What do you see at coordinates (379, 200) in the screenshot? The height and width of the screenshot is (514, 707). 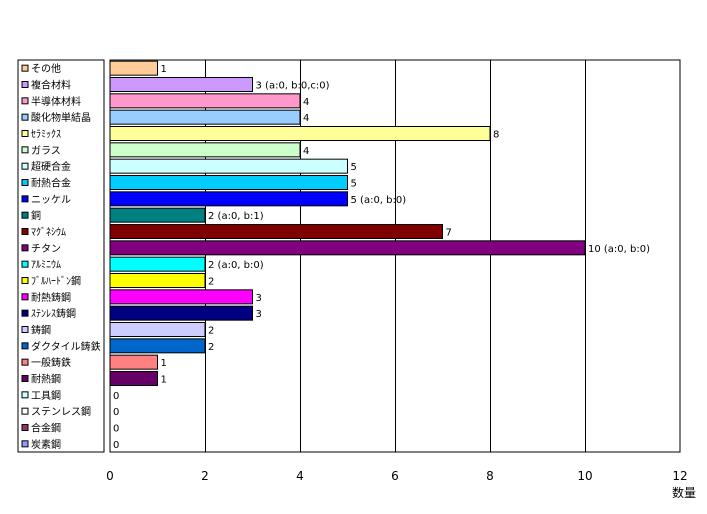 I see `data-label: 5 (a:0, b:0)` at bounding box center [379, 200].